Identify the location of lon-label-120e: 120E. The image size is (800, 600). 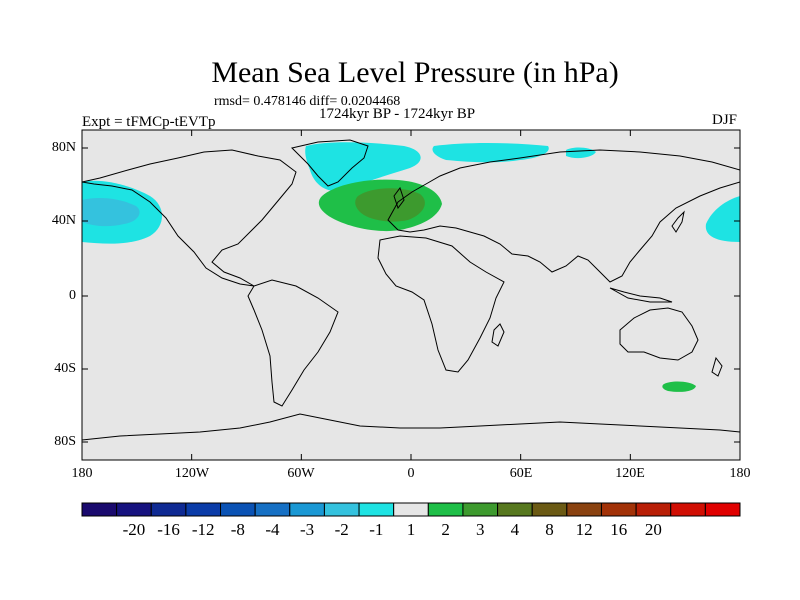
(630, 473).